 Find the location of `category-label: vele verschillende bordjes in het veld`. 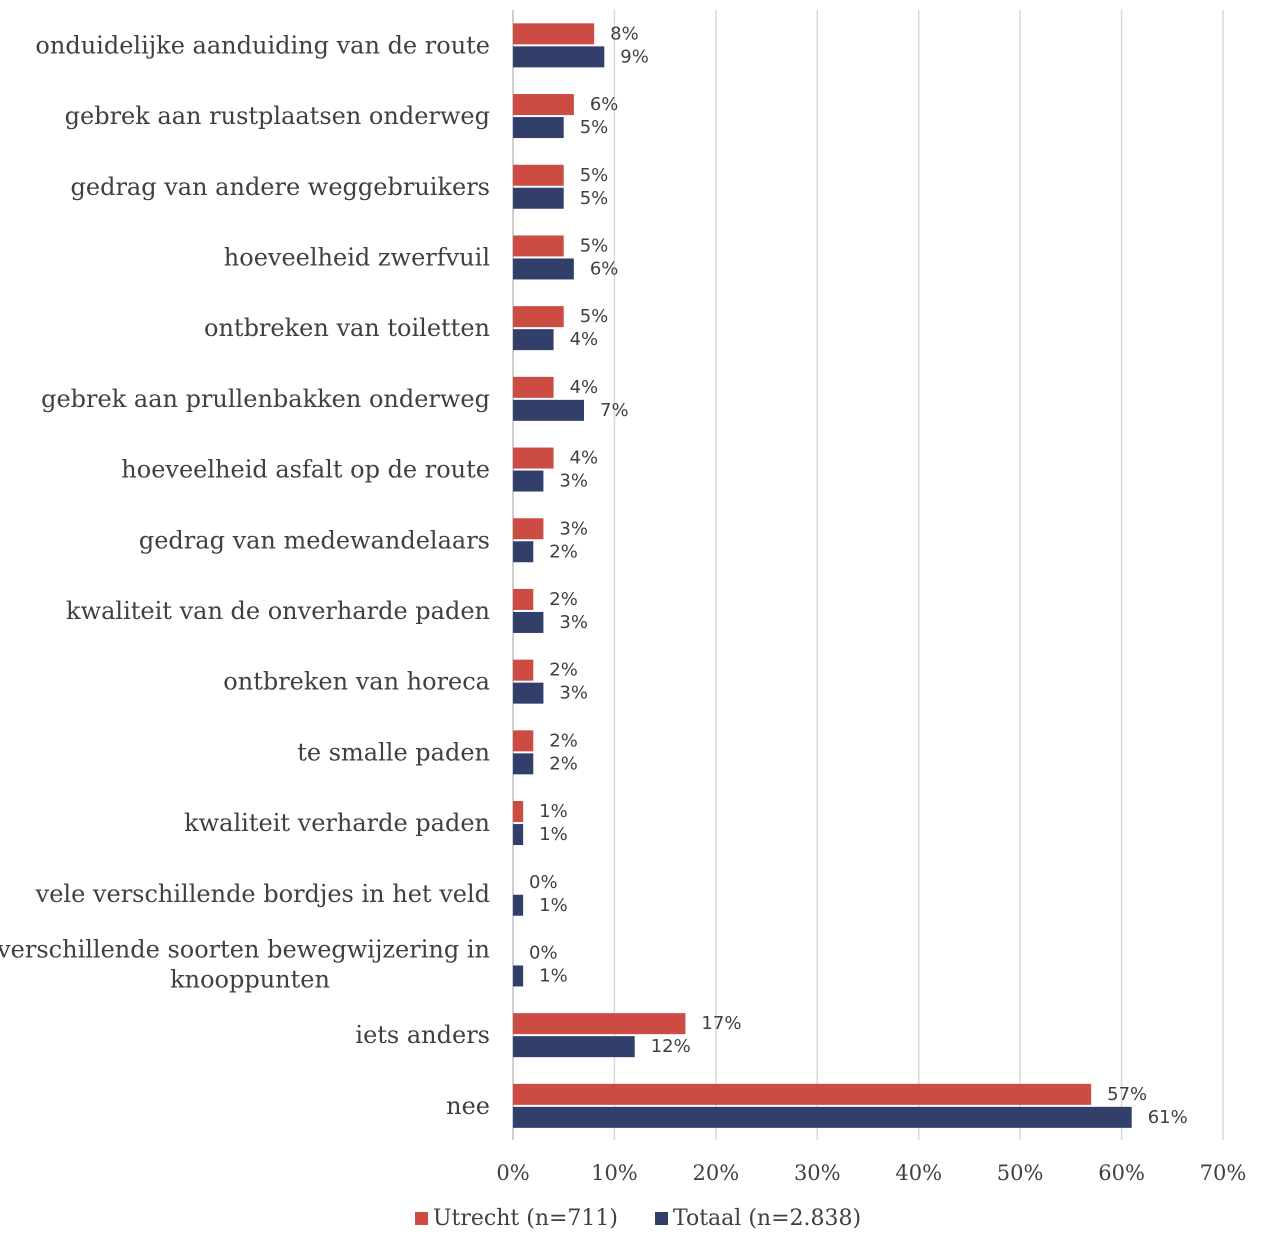

category-label: vele verschillende bordjes in het veld is located at coordinates (262, 894).